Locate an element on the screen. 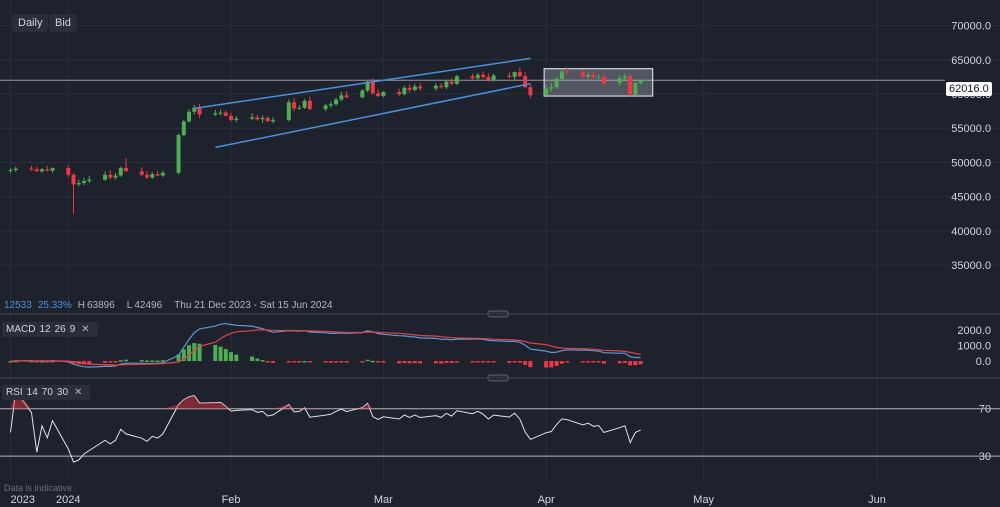 The width and height of the screenshot is (1000, 507). panel-resize-handle is located at coordinates (498, 378).